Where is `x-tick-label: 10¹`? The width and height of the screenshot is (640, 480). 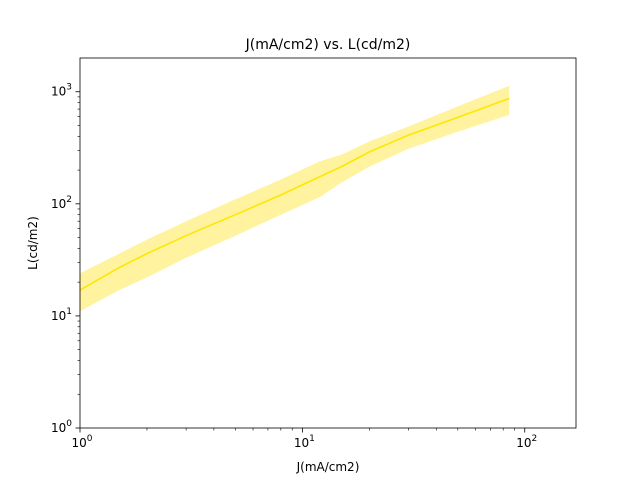
x-tick-label: 10¹ is located at coordinates (304, 442).